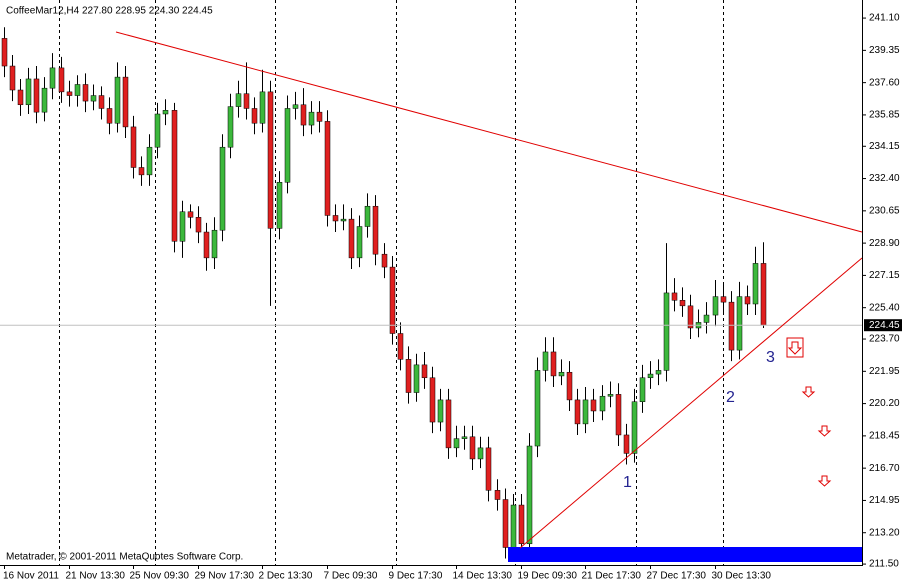 The image size is (902, 583). Describe the element at coordinates (612, 576) in the screenshot. I see `x-tick-label: 21 Dec 17:30` at that location.